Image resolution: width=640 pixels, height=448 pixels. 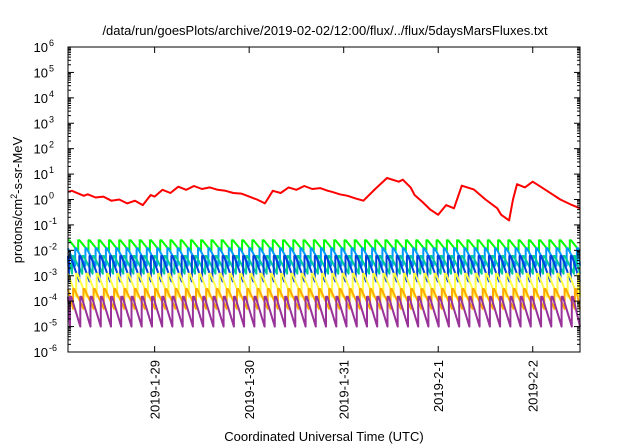 What do you see at coordinates (438, 386) in the screenshot?
I see `x-tick-label: 2019-2-1` at bounding box center [438, 386].